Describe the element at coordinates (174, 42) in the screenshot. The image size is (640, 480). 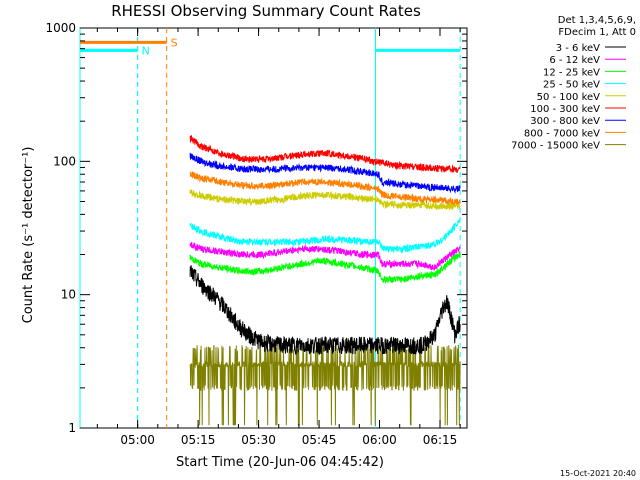
I see `flag-label-S: S` at that location.